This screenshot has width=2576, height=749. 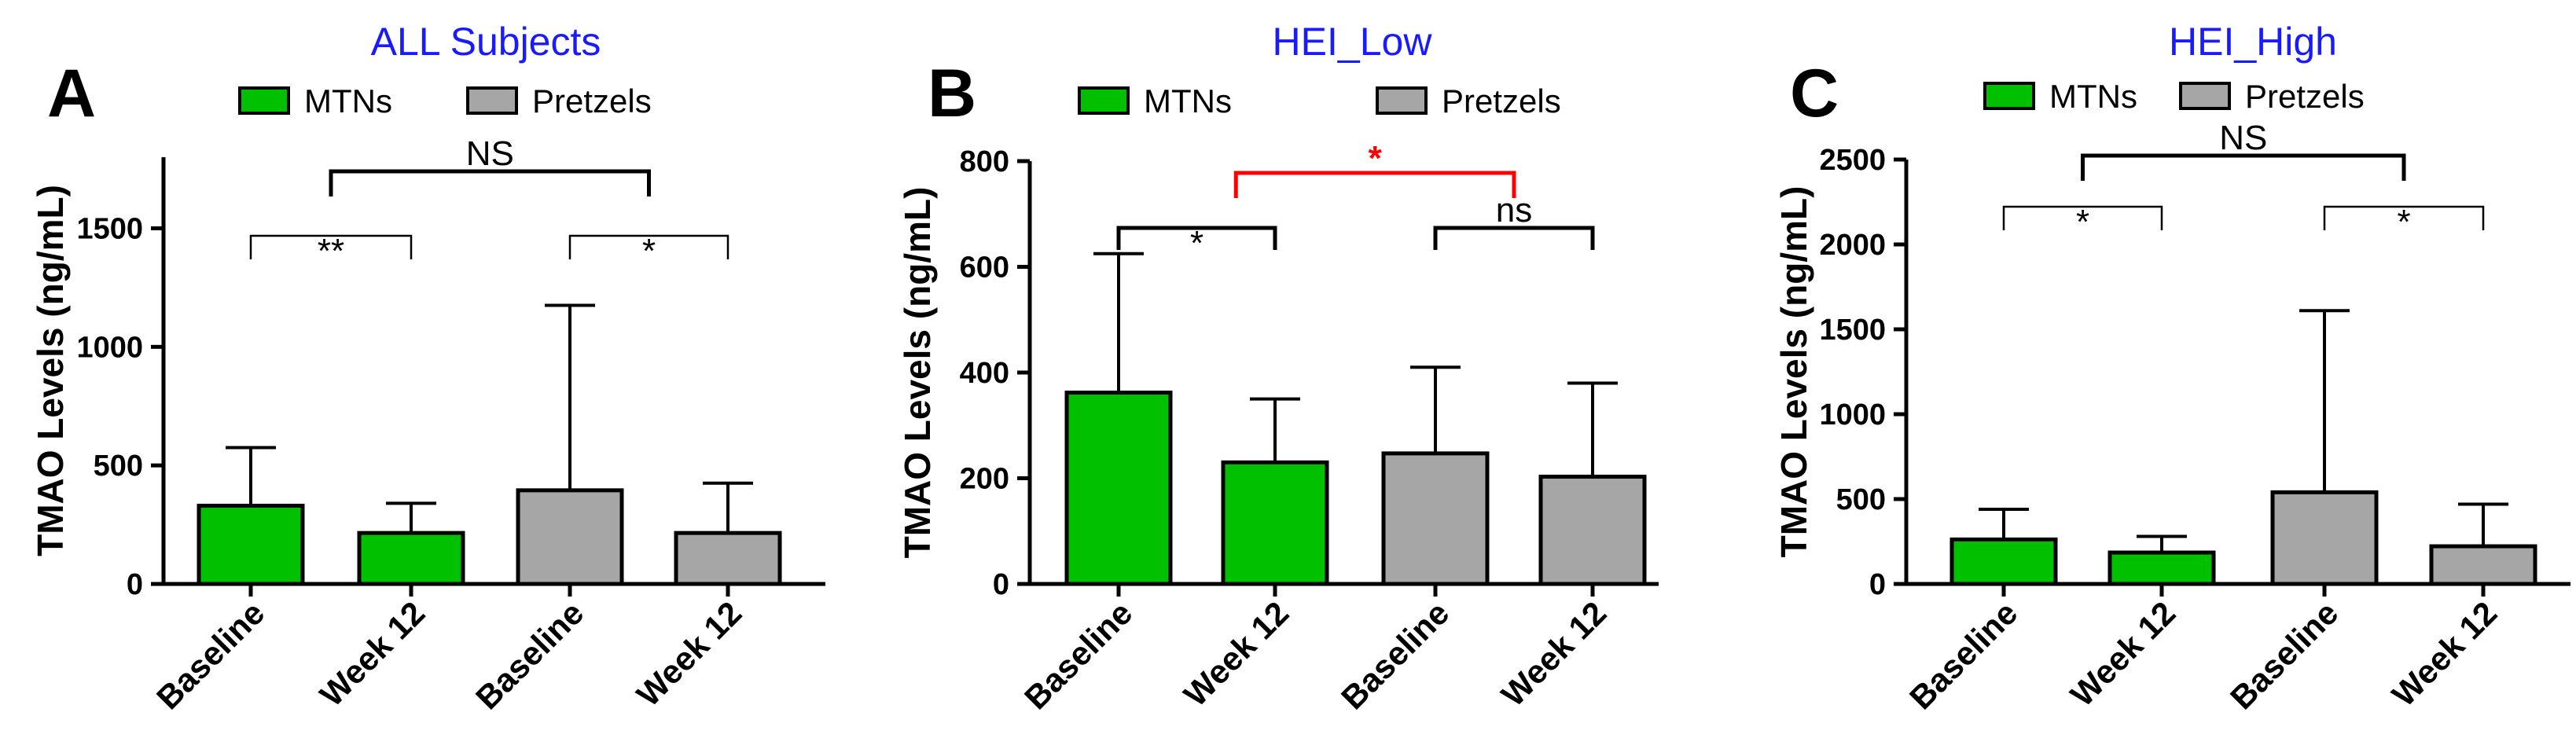 I want to click on y-tick-label: 800, so click(x=985, y=161).